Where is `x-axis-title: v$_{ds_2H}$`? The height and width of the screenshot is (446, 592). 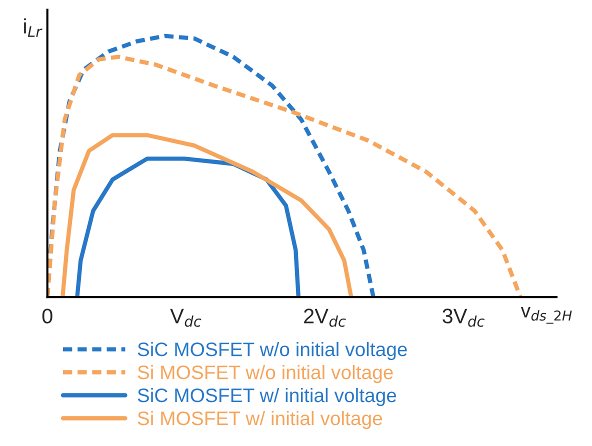 x-axis-title: v$_{ds_2H}$ is located at coordinates (546, 315).